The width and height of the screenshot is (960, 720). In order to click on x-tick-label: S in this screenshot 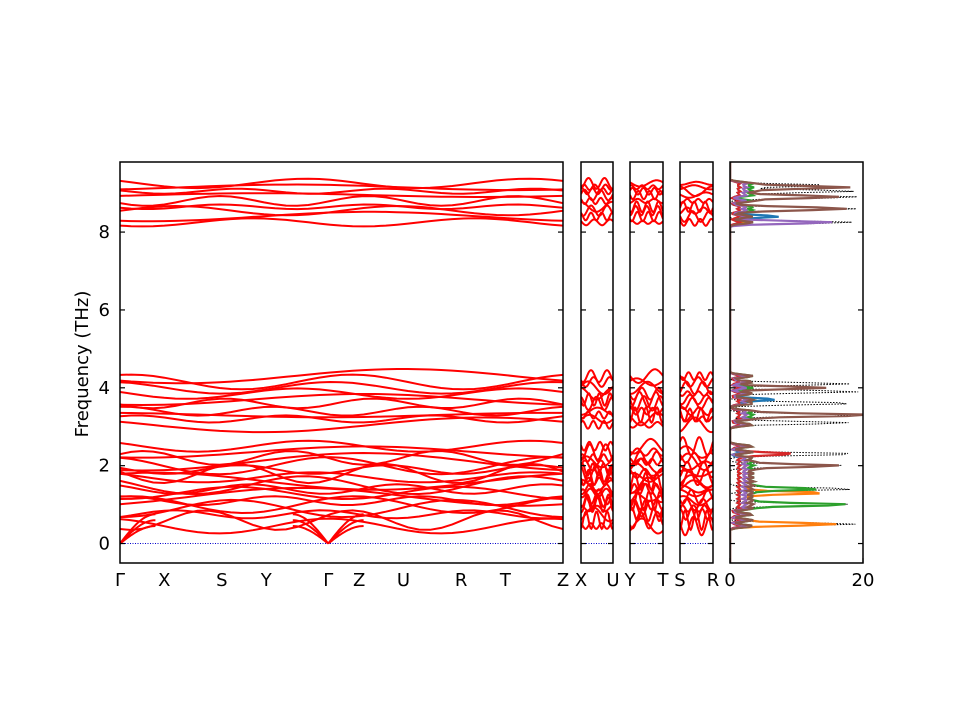, I will do `click(679, 580)`.